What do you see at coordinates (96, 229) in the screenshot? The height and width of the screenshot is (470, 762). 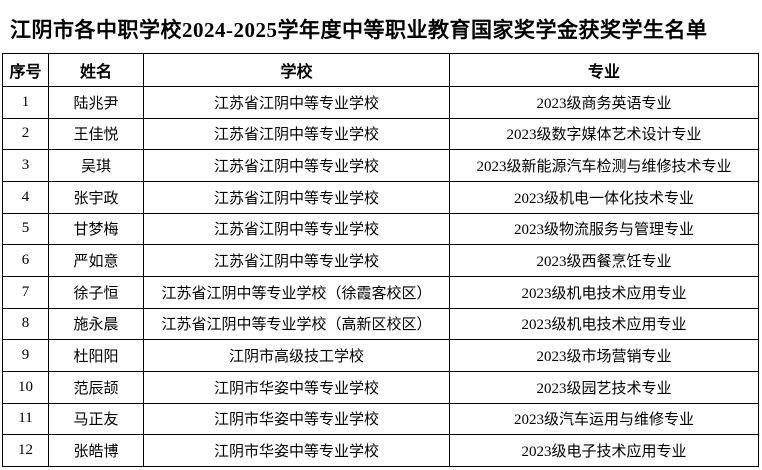 I see `cell-name: 甘梦梅` at bounding box center [96, 229].